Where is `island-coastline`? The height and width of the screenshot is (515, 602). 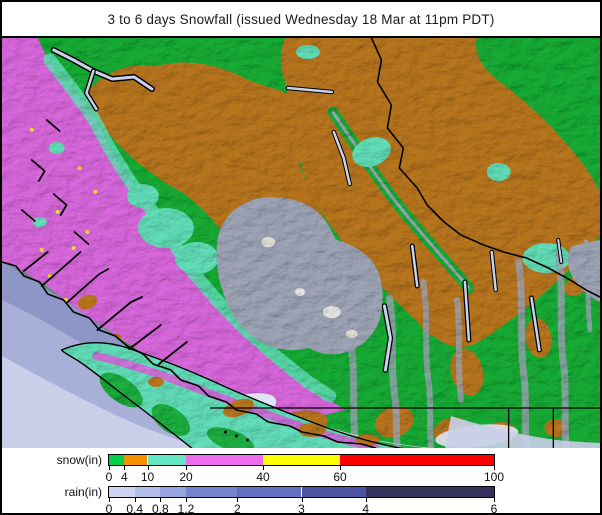 island-coastline is located at coordinates (231, 394).